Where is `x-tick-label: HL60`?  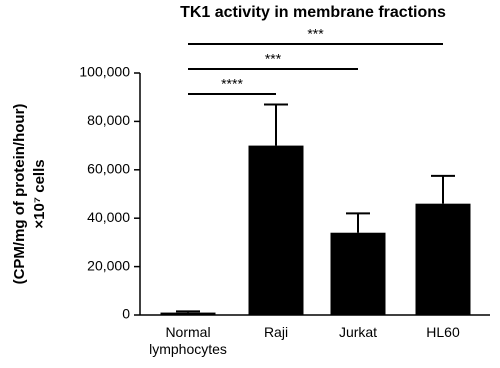
x-tick-label: HL60 is located at coordinates (443, 332).